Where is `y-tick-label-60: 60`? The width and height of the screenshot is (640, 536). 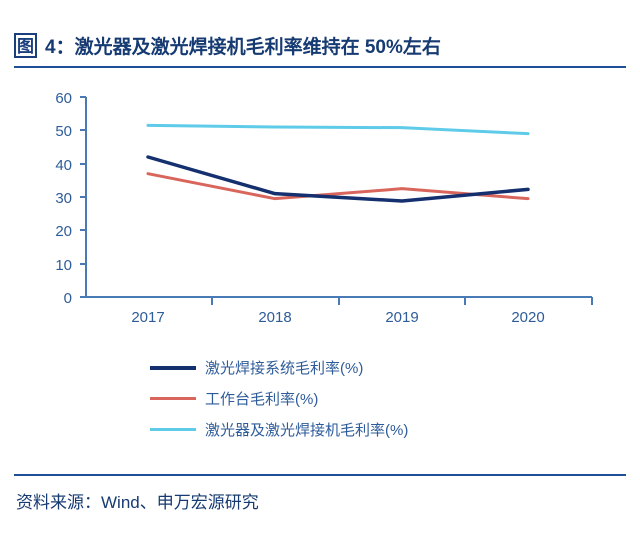
y-tick-label-60: 60 is located at coordinates (63, 98).